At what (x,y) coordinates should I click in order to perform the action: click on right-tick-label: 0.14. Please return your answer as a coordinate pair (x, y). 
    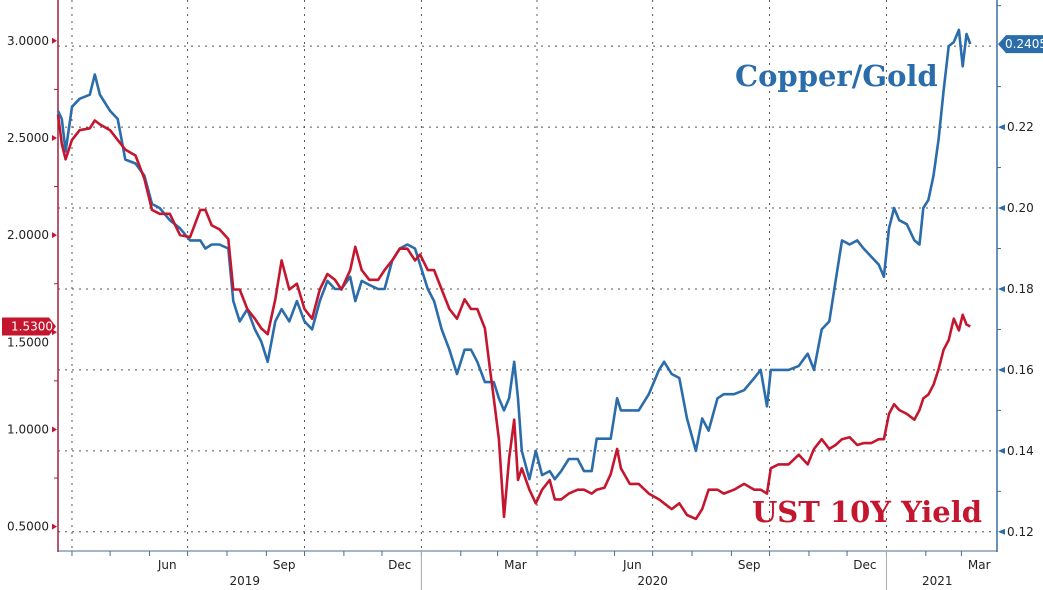
    Looking at the image, I should click on (1020, 451).